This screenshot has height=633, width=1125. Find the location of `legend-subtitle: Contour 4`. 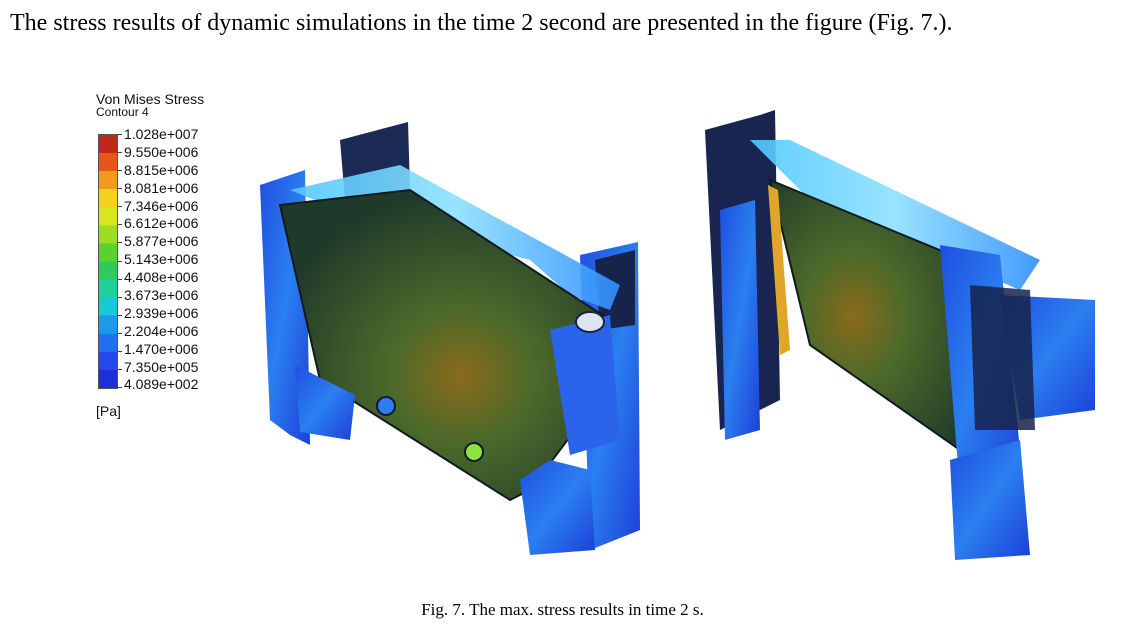

legend-subtitle: Contour 4 is located at coordinates (122, 112).